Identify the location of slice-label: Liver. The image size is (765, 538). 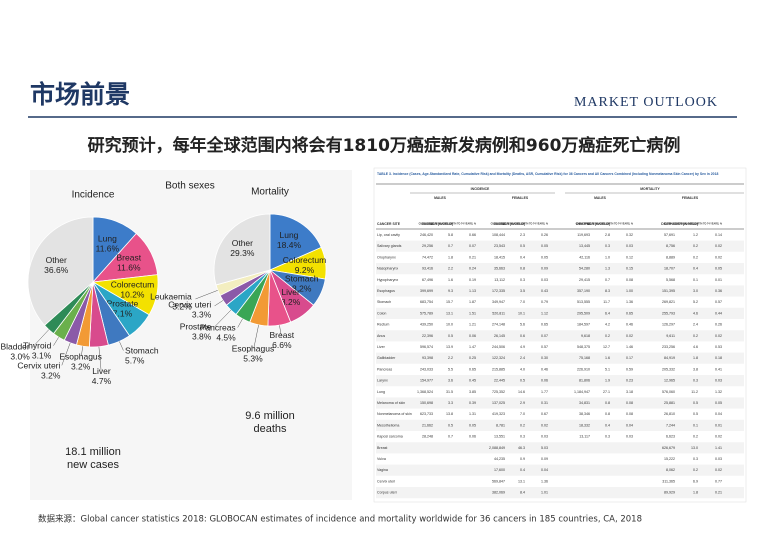
(290, 292).